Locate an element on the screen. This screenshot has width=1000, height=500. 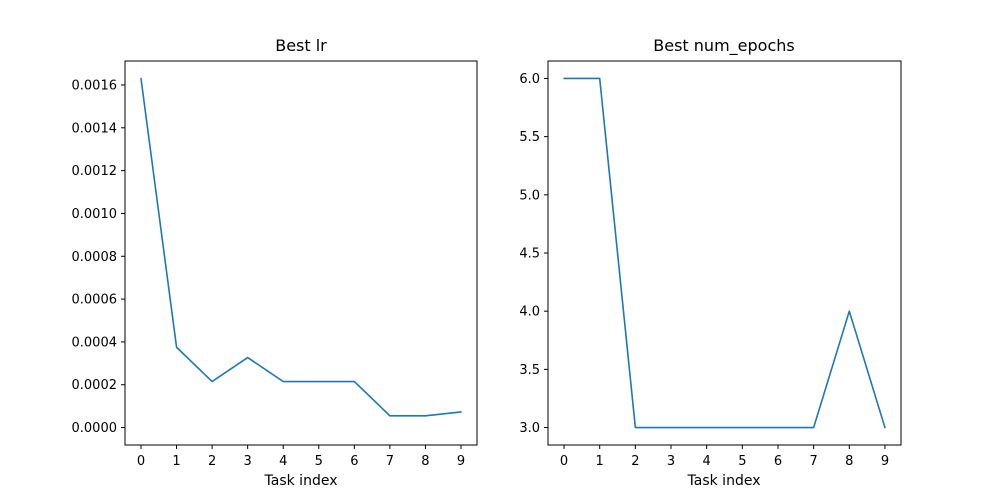
num-epochs-chart-x-tick-label: 1 is located at coordinates (600, 461).